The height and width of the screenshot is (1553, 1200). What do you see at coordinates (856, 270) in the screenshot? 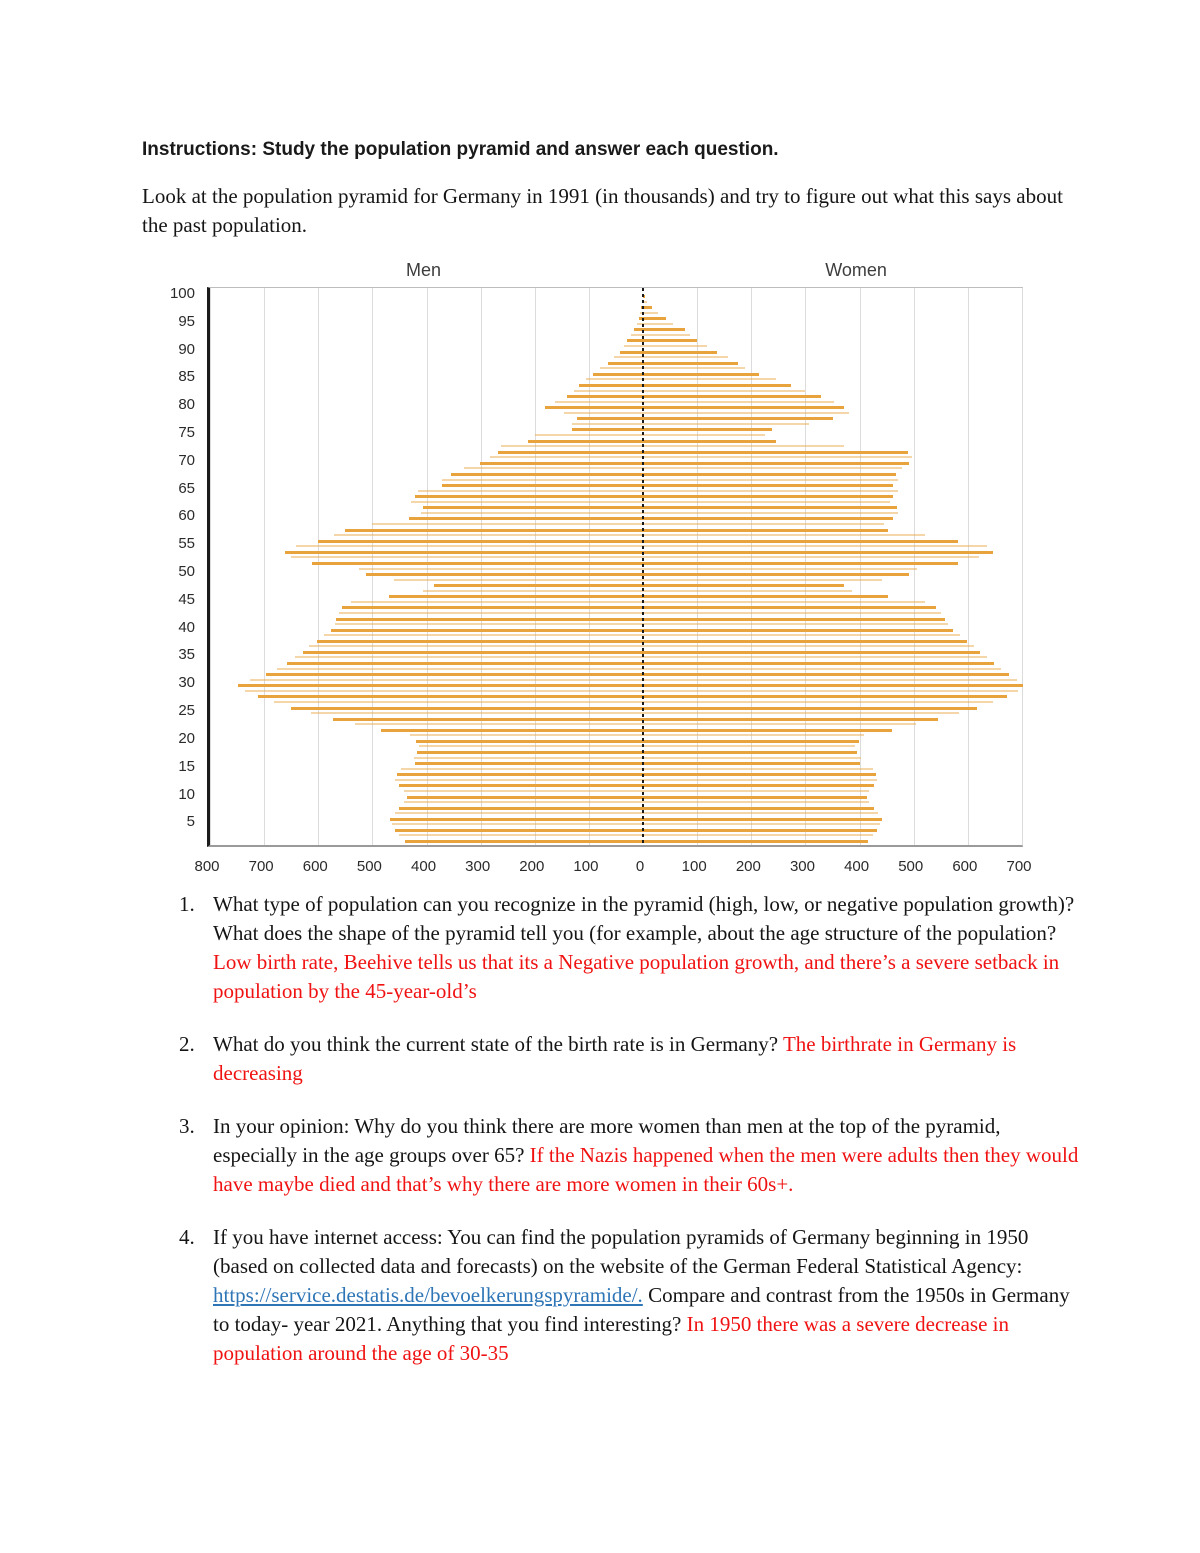
I see `chart-title-women: Women` at bounding box center [856, 270].